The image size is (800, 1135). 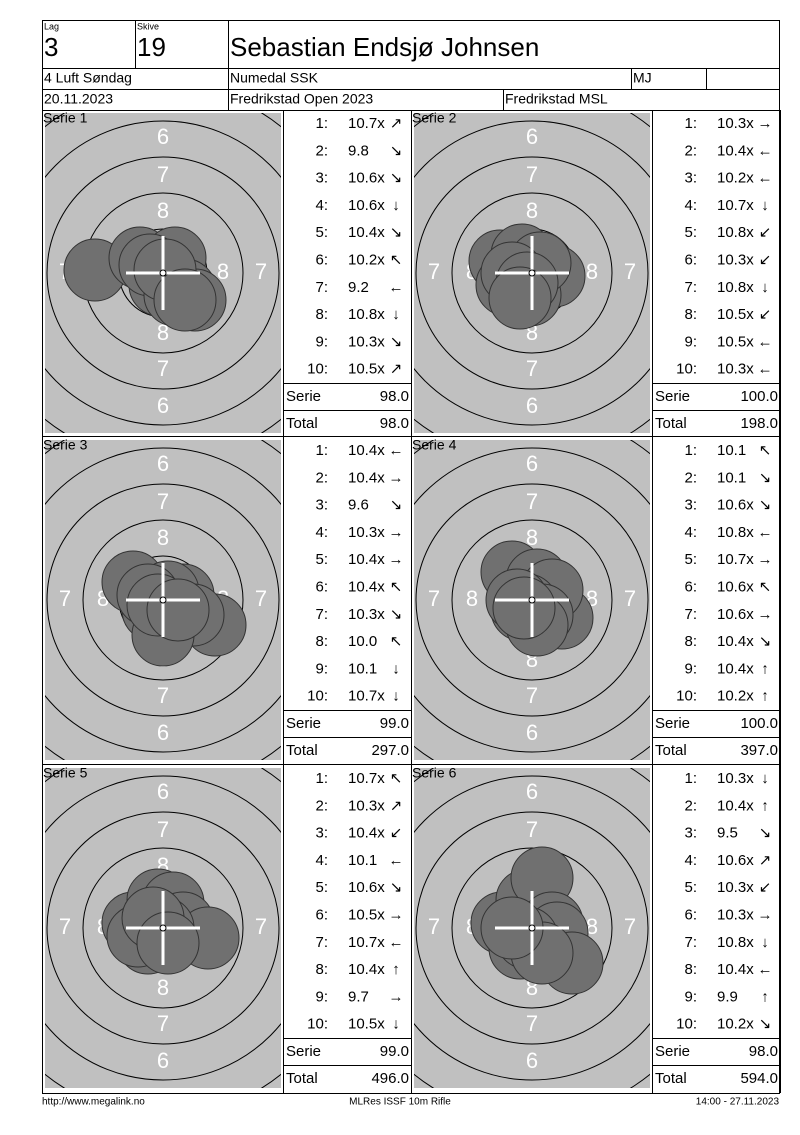 What do you see at coordinates (763, 1051) in the screenshot?
I see `serie-score: 98.0` at bounding box center [763, 1051].